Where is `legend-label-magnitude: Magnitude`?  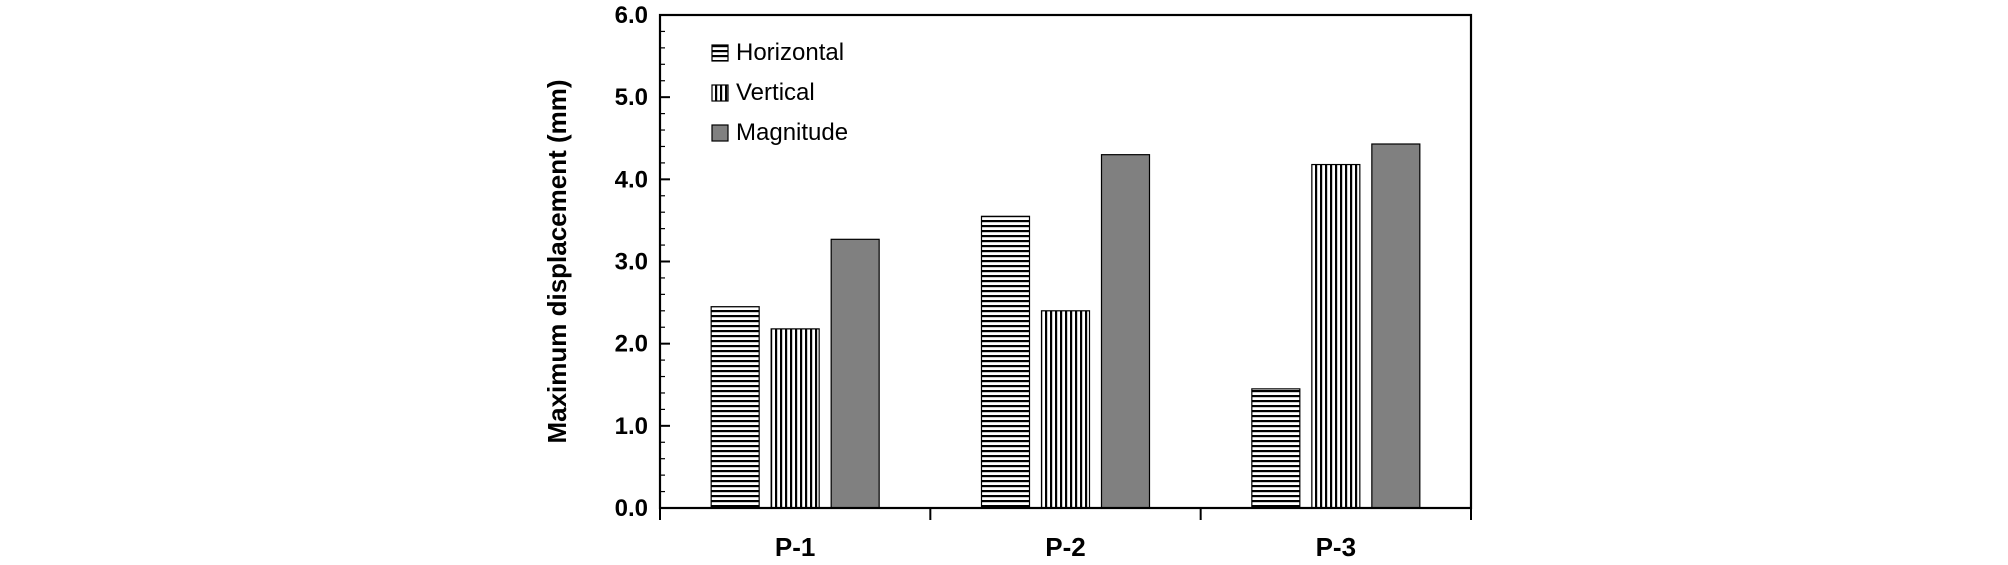
legend-label-magnitude: Magnitude is located at coordinates (792, 132).